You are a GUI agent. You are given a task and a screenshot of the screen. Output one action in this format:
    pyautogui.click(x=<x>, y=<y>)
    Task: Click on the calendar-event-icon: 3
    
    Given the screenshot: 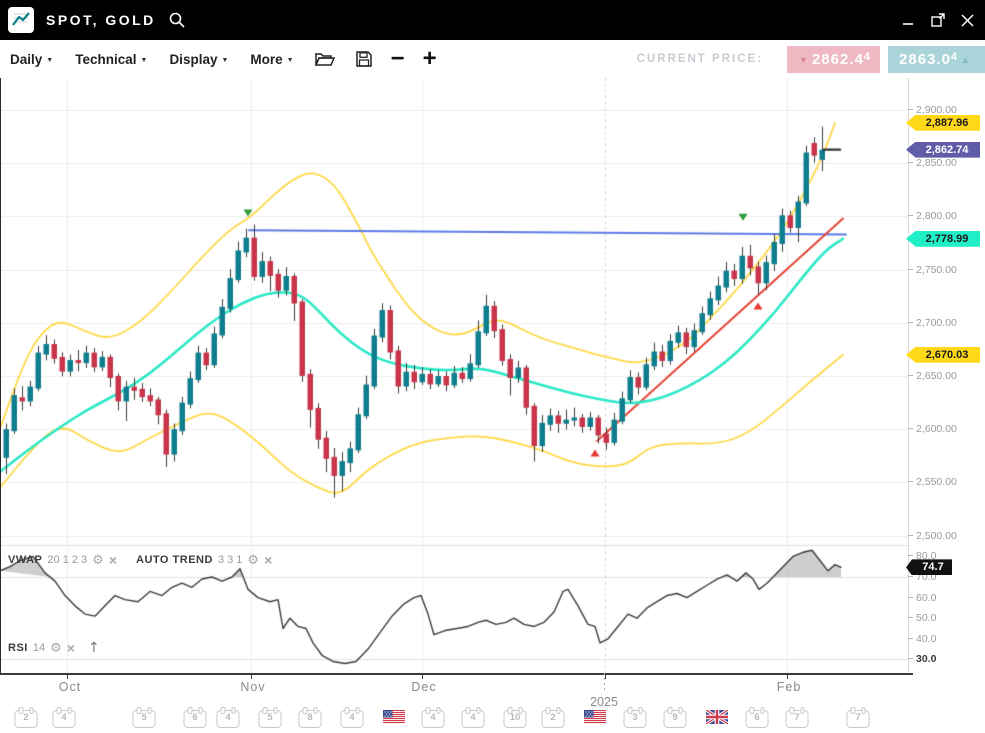 What is the action you would take?
    pyautogui.click(x=635, y=717)
    